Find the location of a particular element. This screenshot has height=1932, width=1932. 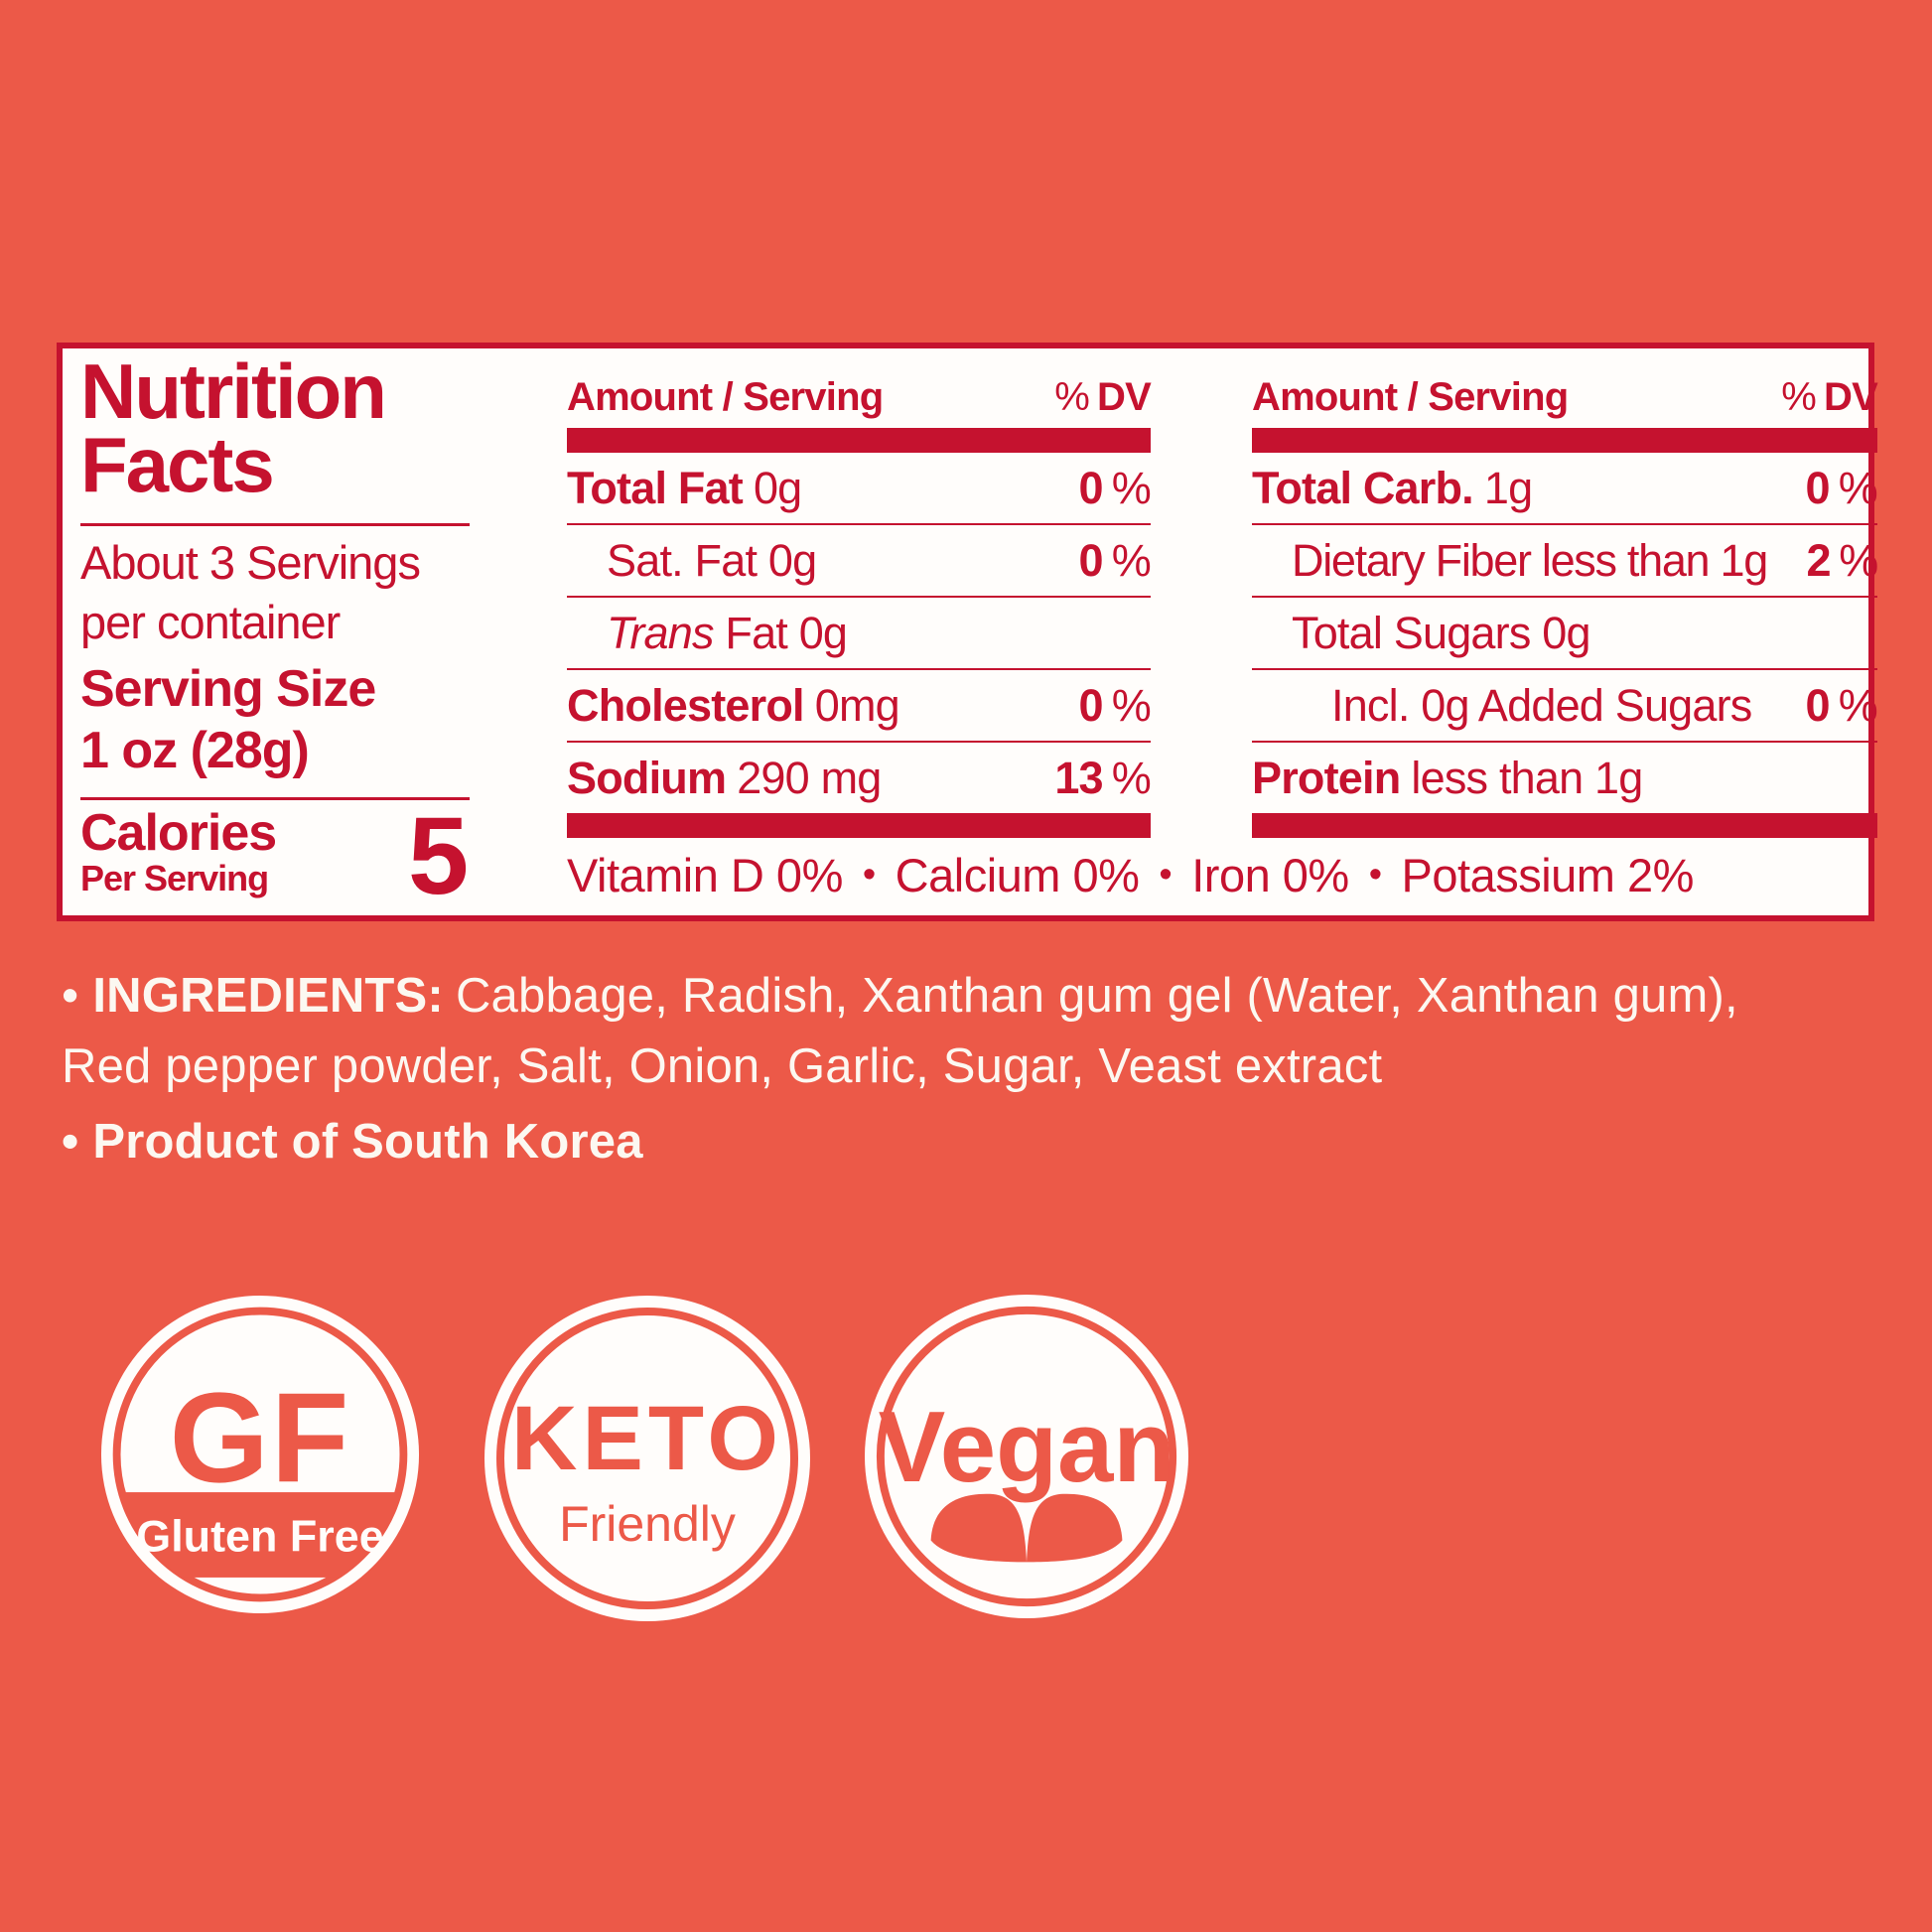

origin-text: Product of South Korea is located at coordinates (367, 1143).